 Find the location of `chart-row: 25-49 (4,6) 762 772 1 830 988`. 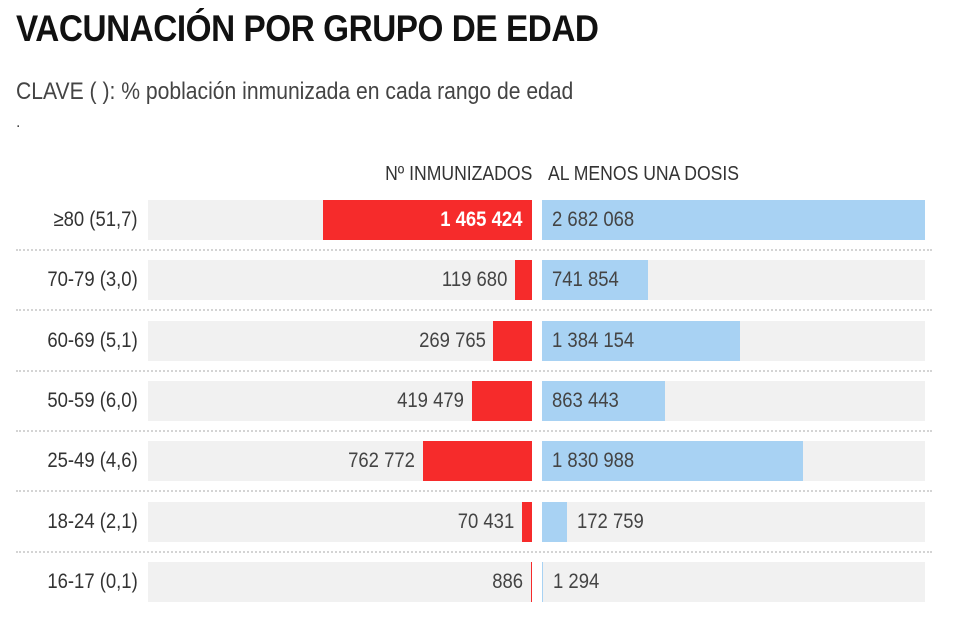

chart-row: 25-49 (4,6) 762 772 1 830 988 is located at coordinates (480, 471).